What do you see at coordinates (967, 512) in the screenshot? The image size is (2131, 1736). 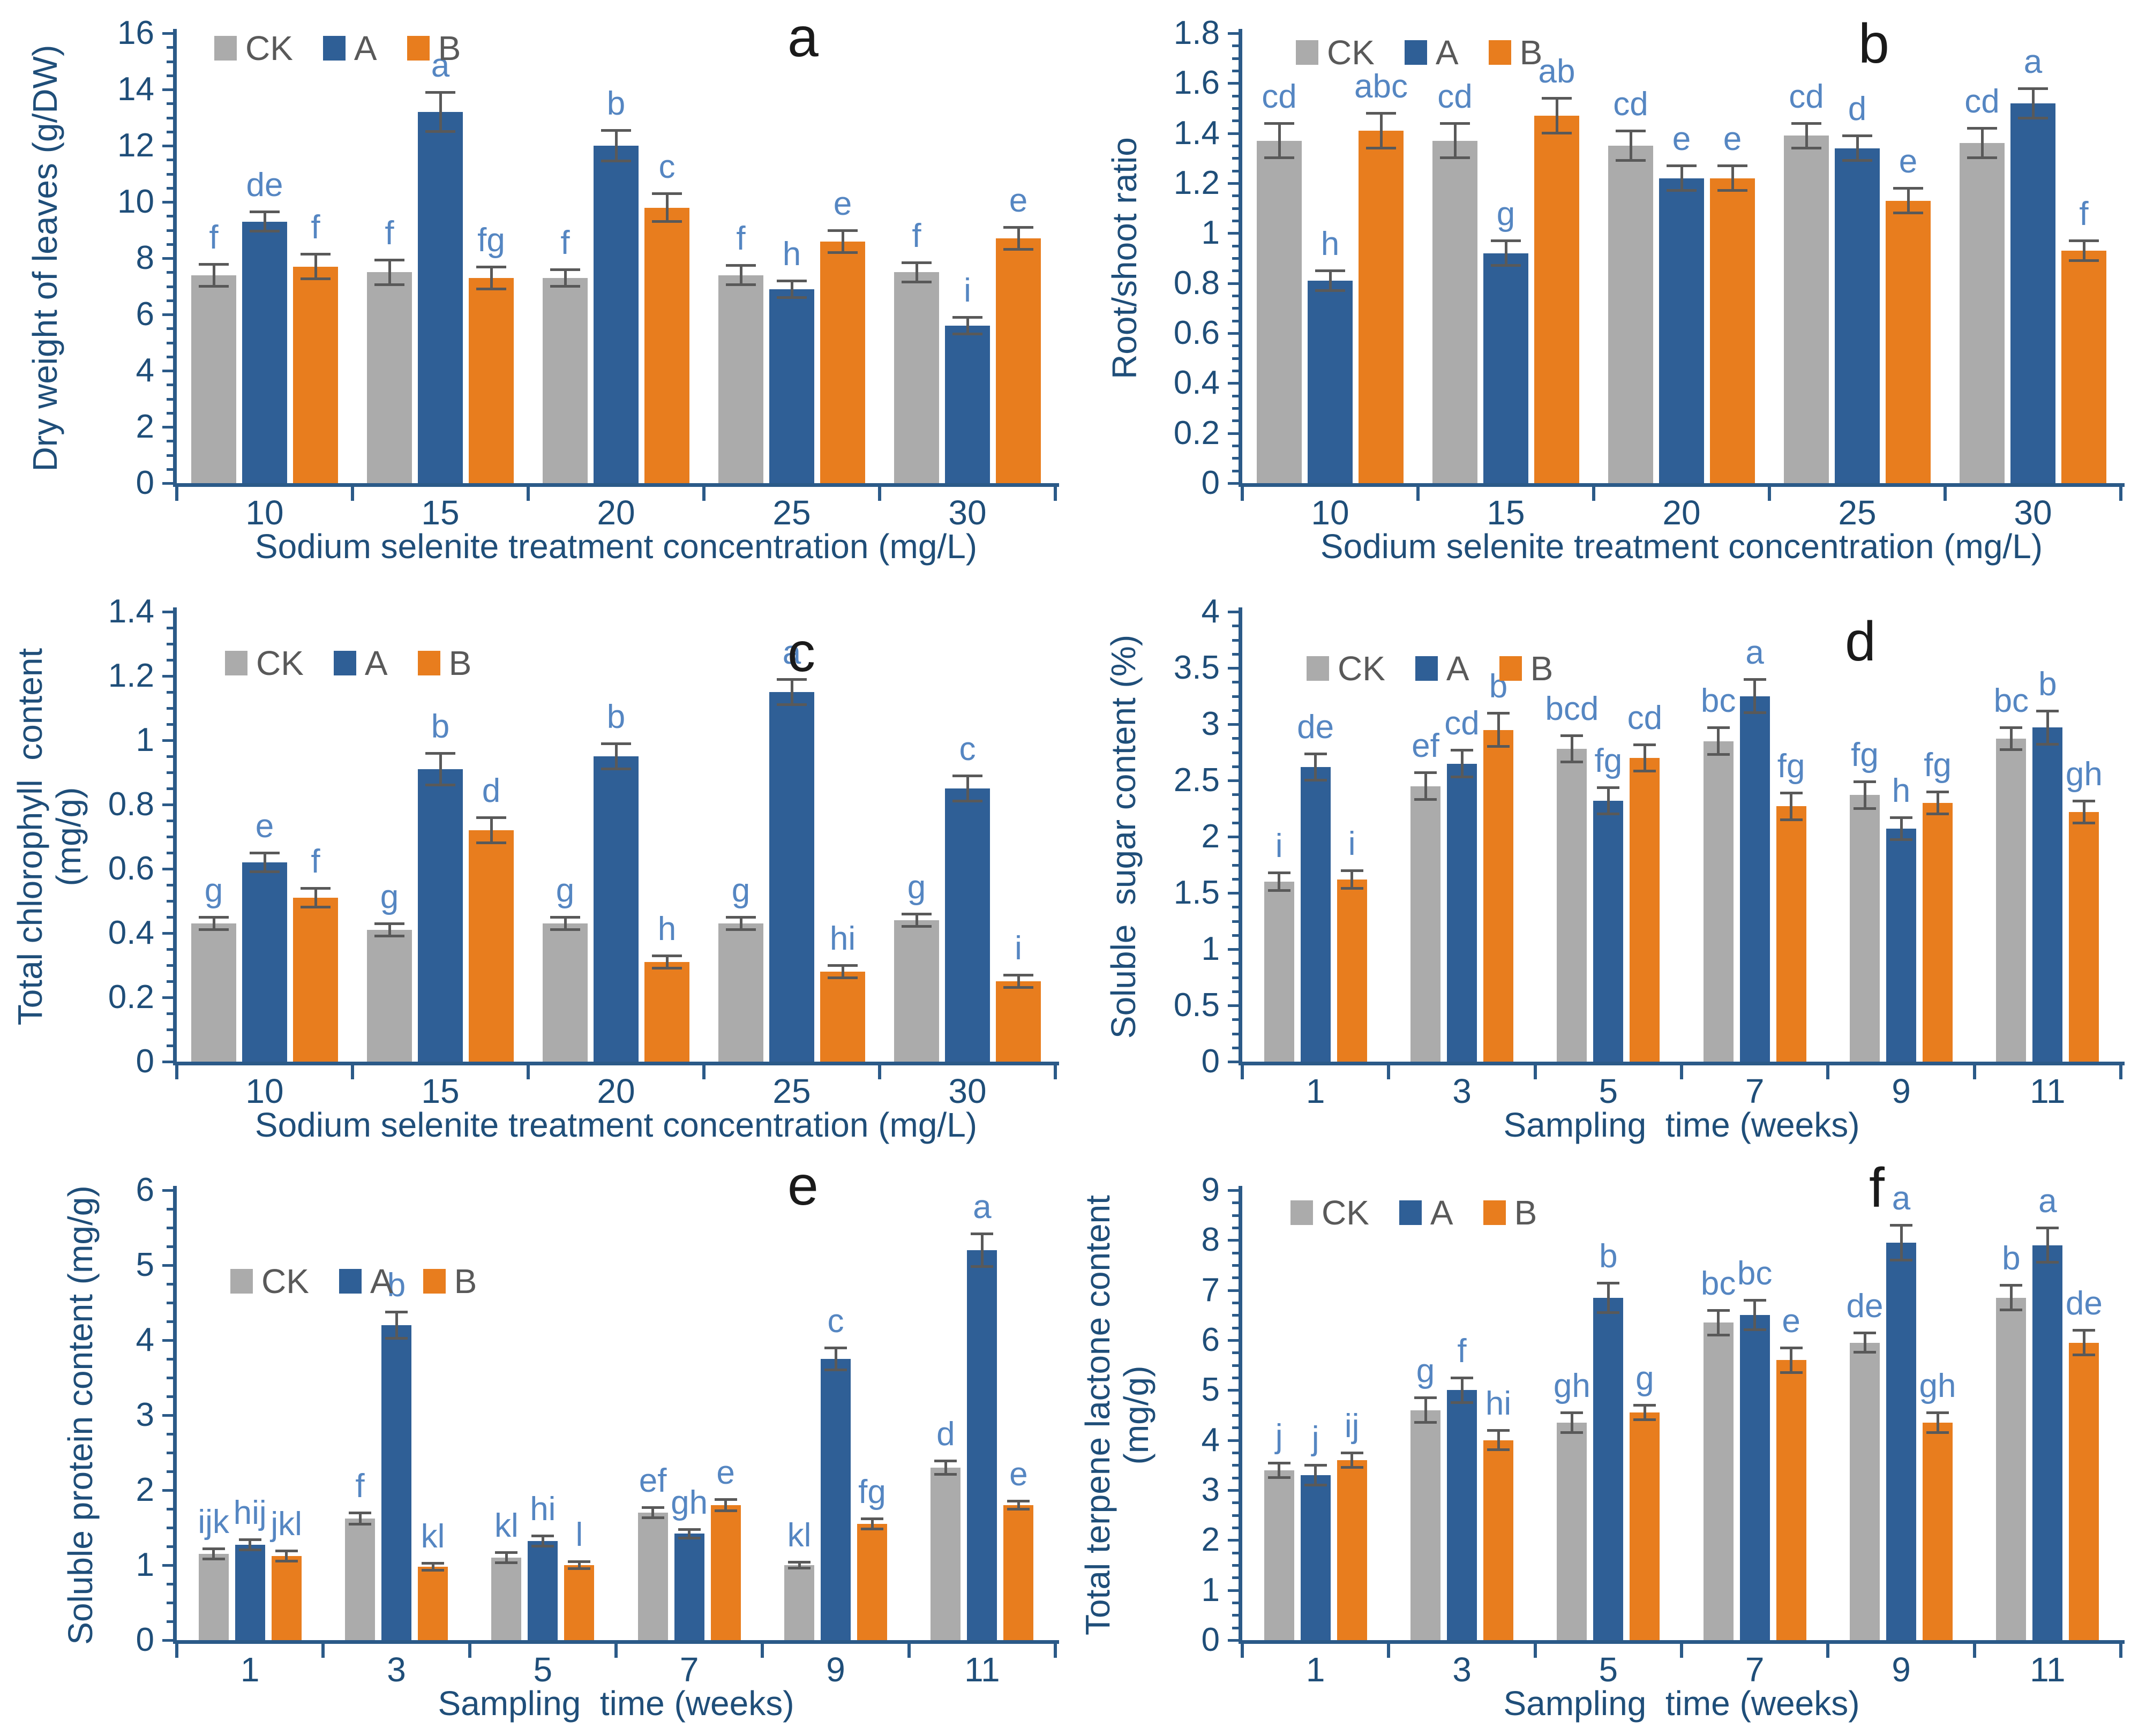 I see `x-tick-label: 30` at bounding box center [967, 512].